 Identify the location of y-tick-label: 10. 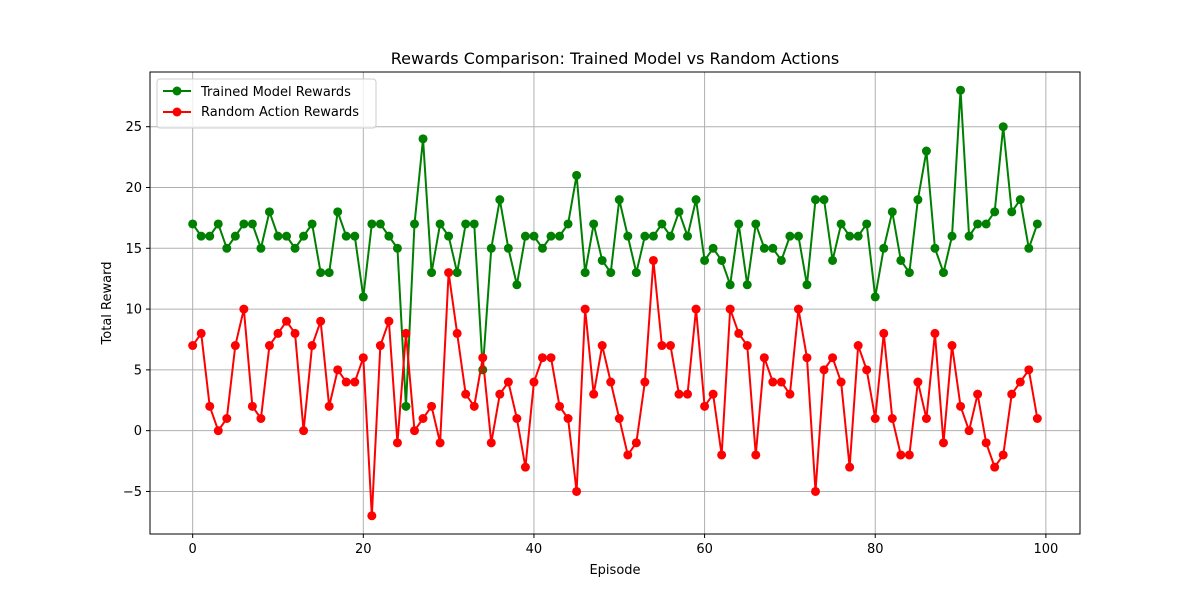
(133, 310).